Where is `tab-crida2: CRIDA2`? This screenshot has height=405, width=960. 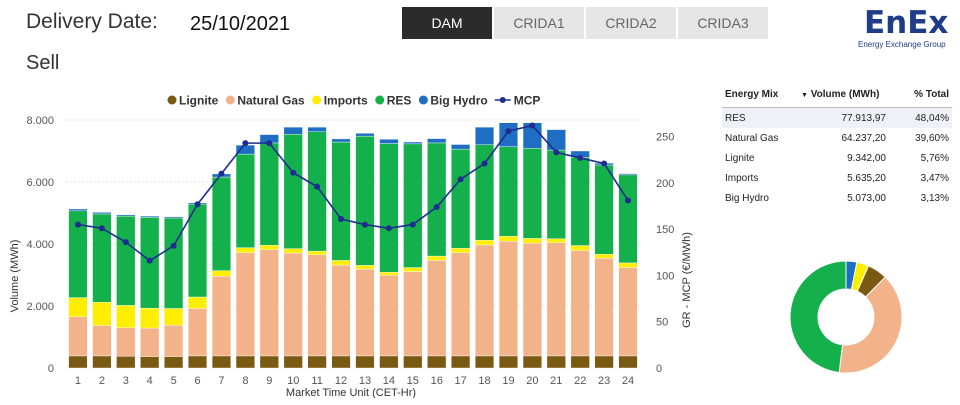
tab-crida2: CRIDA2 is located at coordinates (631, 23).